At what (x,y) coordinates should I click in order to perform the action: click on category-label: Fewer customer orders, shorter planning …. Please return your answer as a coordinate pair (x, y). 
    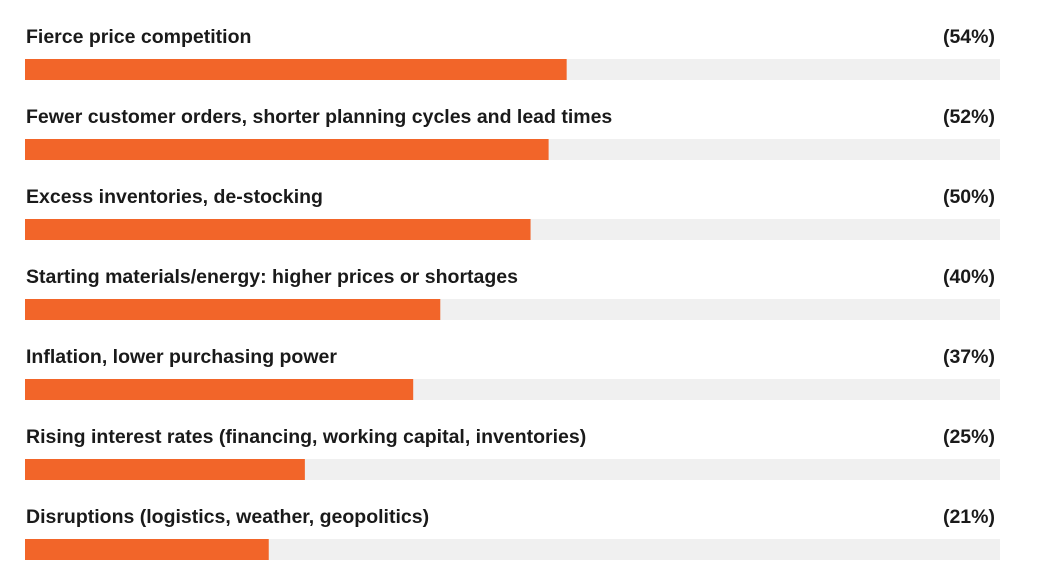
    Looking at the image, I should click on (319, 117).